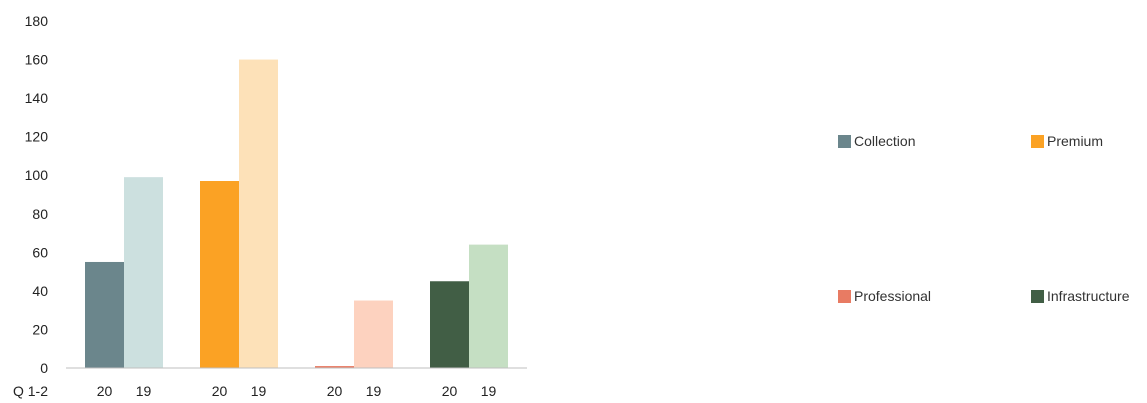  Describe the element at coordinates (44, 368) in the screenshot. I see `y-tick-label: 0` at that location.